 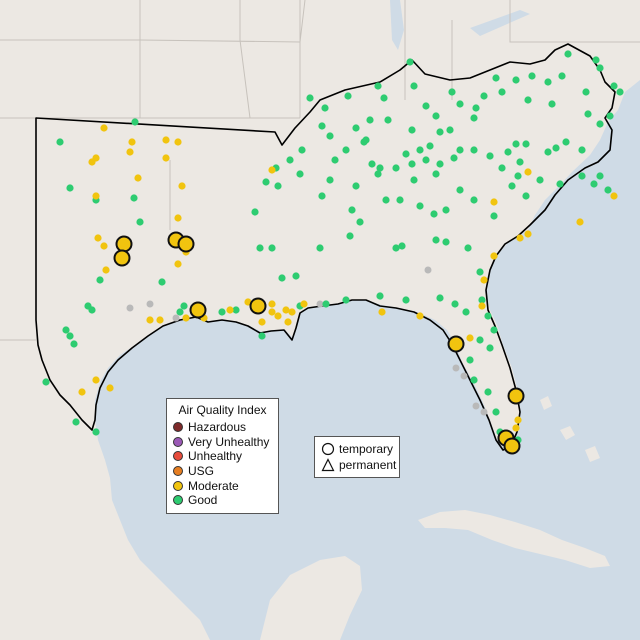 I want to click on legend-label: temporary, so click(x=366, y=449).